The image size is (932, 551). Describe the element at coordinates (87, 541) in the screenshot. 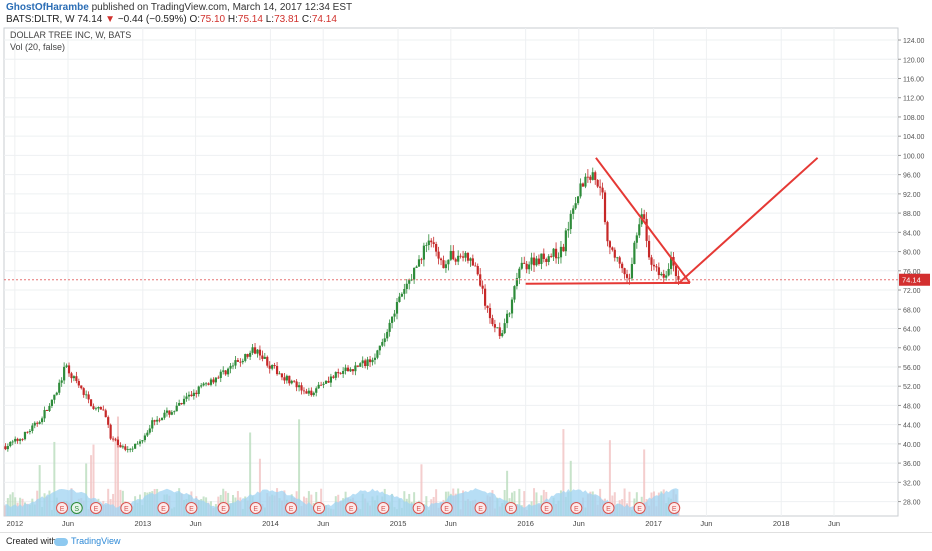

I see `tradingview-brand: TradingView` at that location.